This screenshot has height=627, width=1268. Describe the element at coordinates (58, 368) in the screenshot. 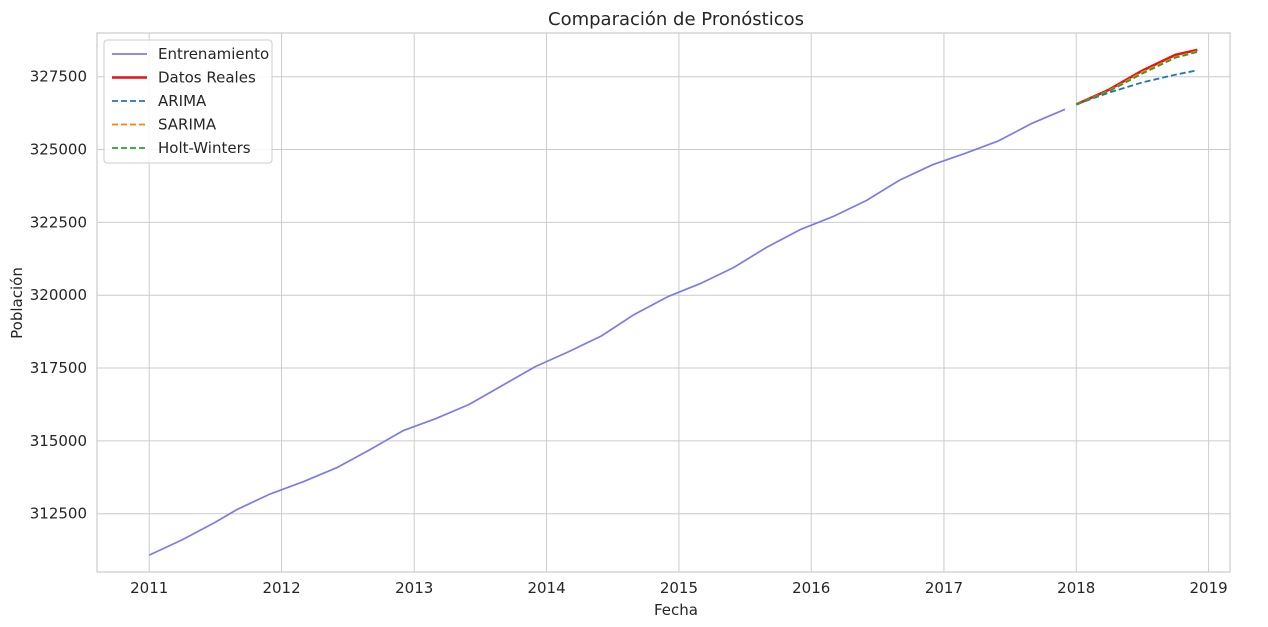

I see `y-tick-label: 317500` at that location.